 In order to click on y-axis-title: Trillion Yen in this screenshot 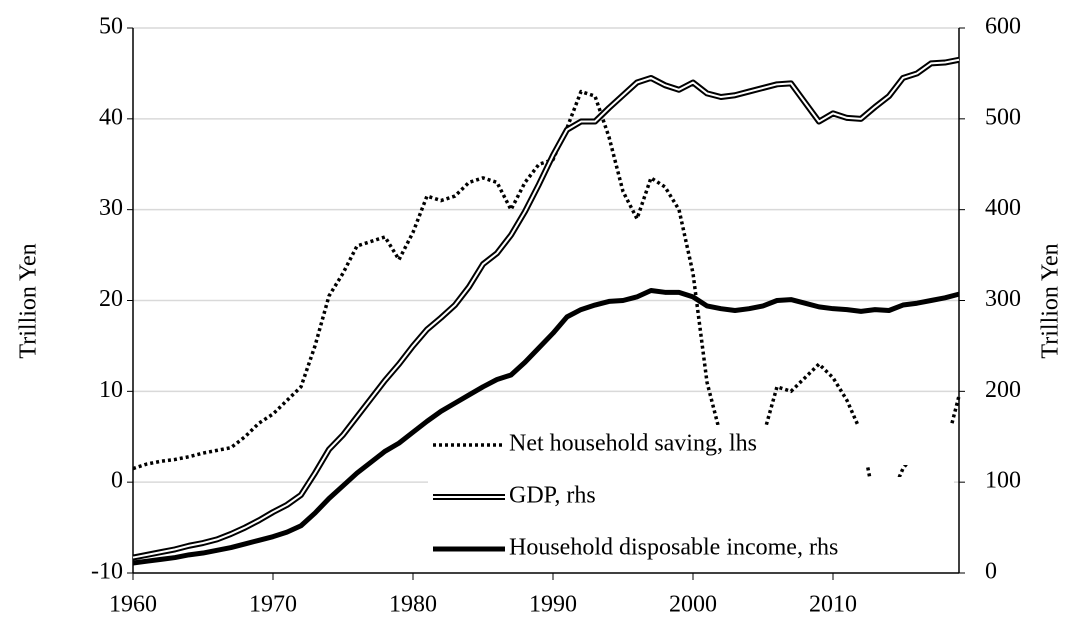, I will do `click(29, 300)`.